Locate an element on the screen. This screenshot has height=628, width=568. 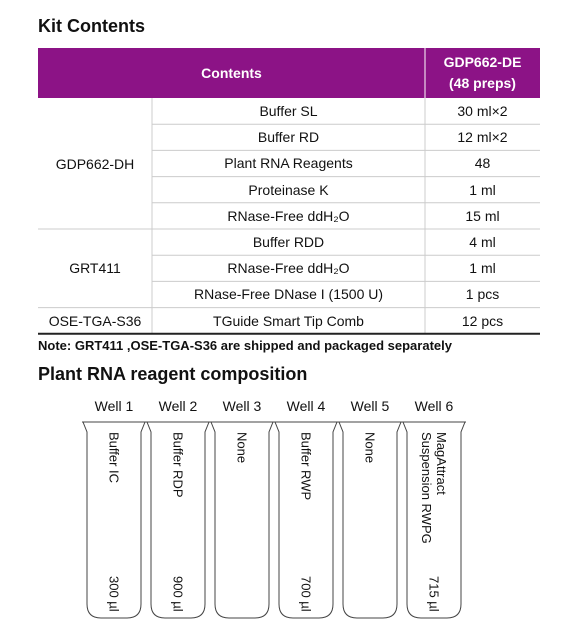
header-text: GDP662-DE is located at coordinates (482, 62).